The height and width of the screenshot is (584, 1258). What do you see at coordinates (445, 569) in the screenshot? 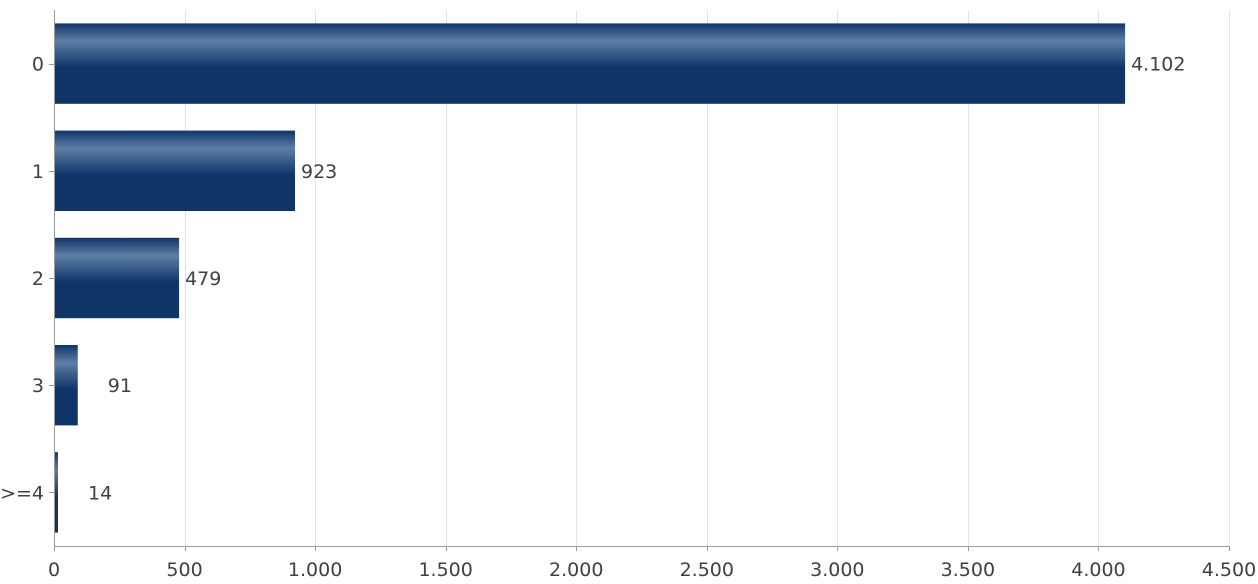
I see `x-tick-label: 1.500` at bounding box center [445, 569].